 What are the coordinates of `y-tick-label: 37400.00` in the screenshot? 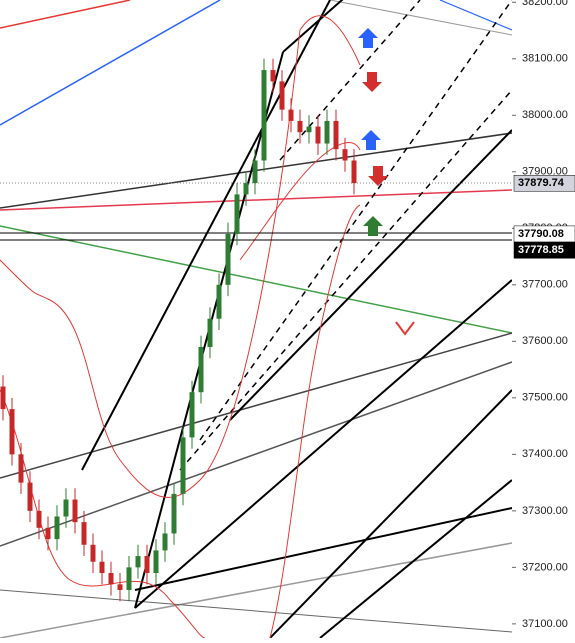 It's located at (545, 454).